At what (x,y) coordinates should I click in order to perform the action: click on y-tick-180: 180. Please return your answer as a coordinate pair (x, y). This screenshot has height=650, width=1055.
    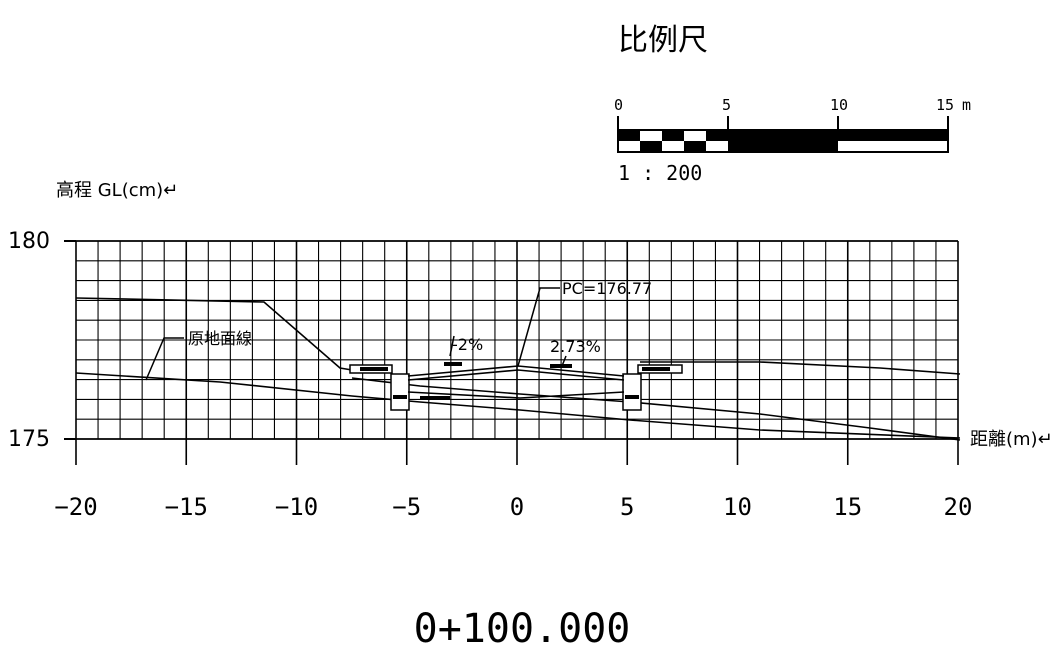
    Looking at the image, I should click on (29, 241).